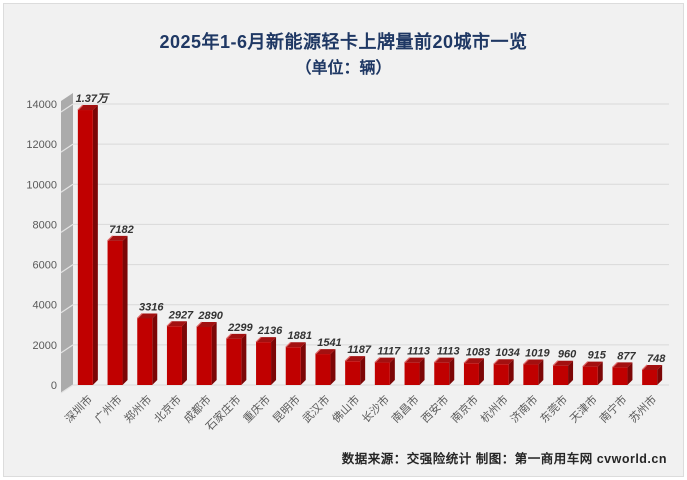 This screenshot has height=480, width=687. Describe the element at coordinates (507, 353) in the screenshot. I see `bar-value-label: 1034` at that location.